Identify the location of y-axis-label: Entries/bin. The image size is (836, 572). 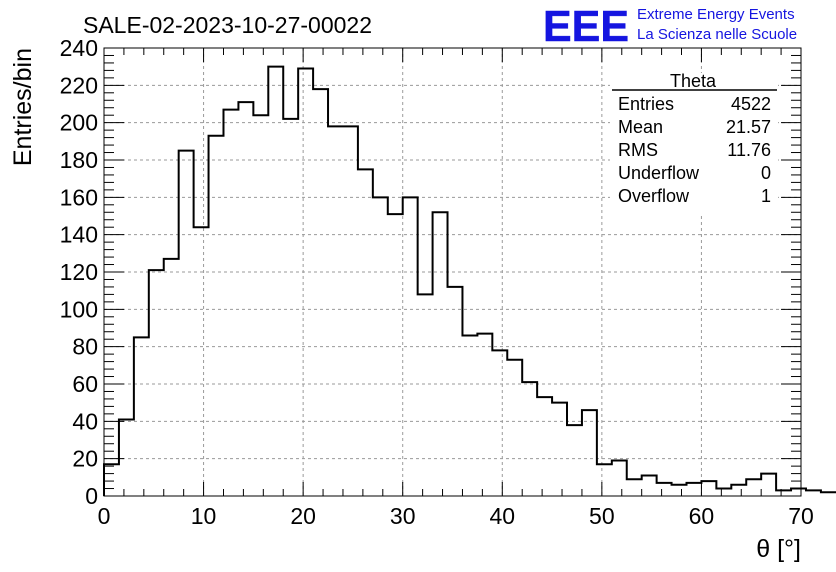
(23, 107).